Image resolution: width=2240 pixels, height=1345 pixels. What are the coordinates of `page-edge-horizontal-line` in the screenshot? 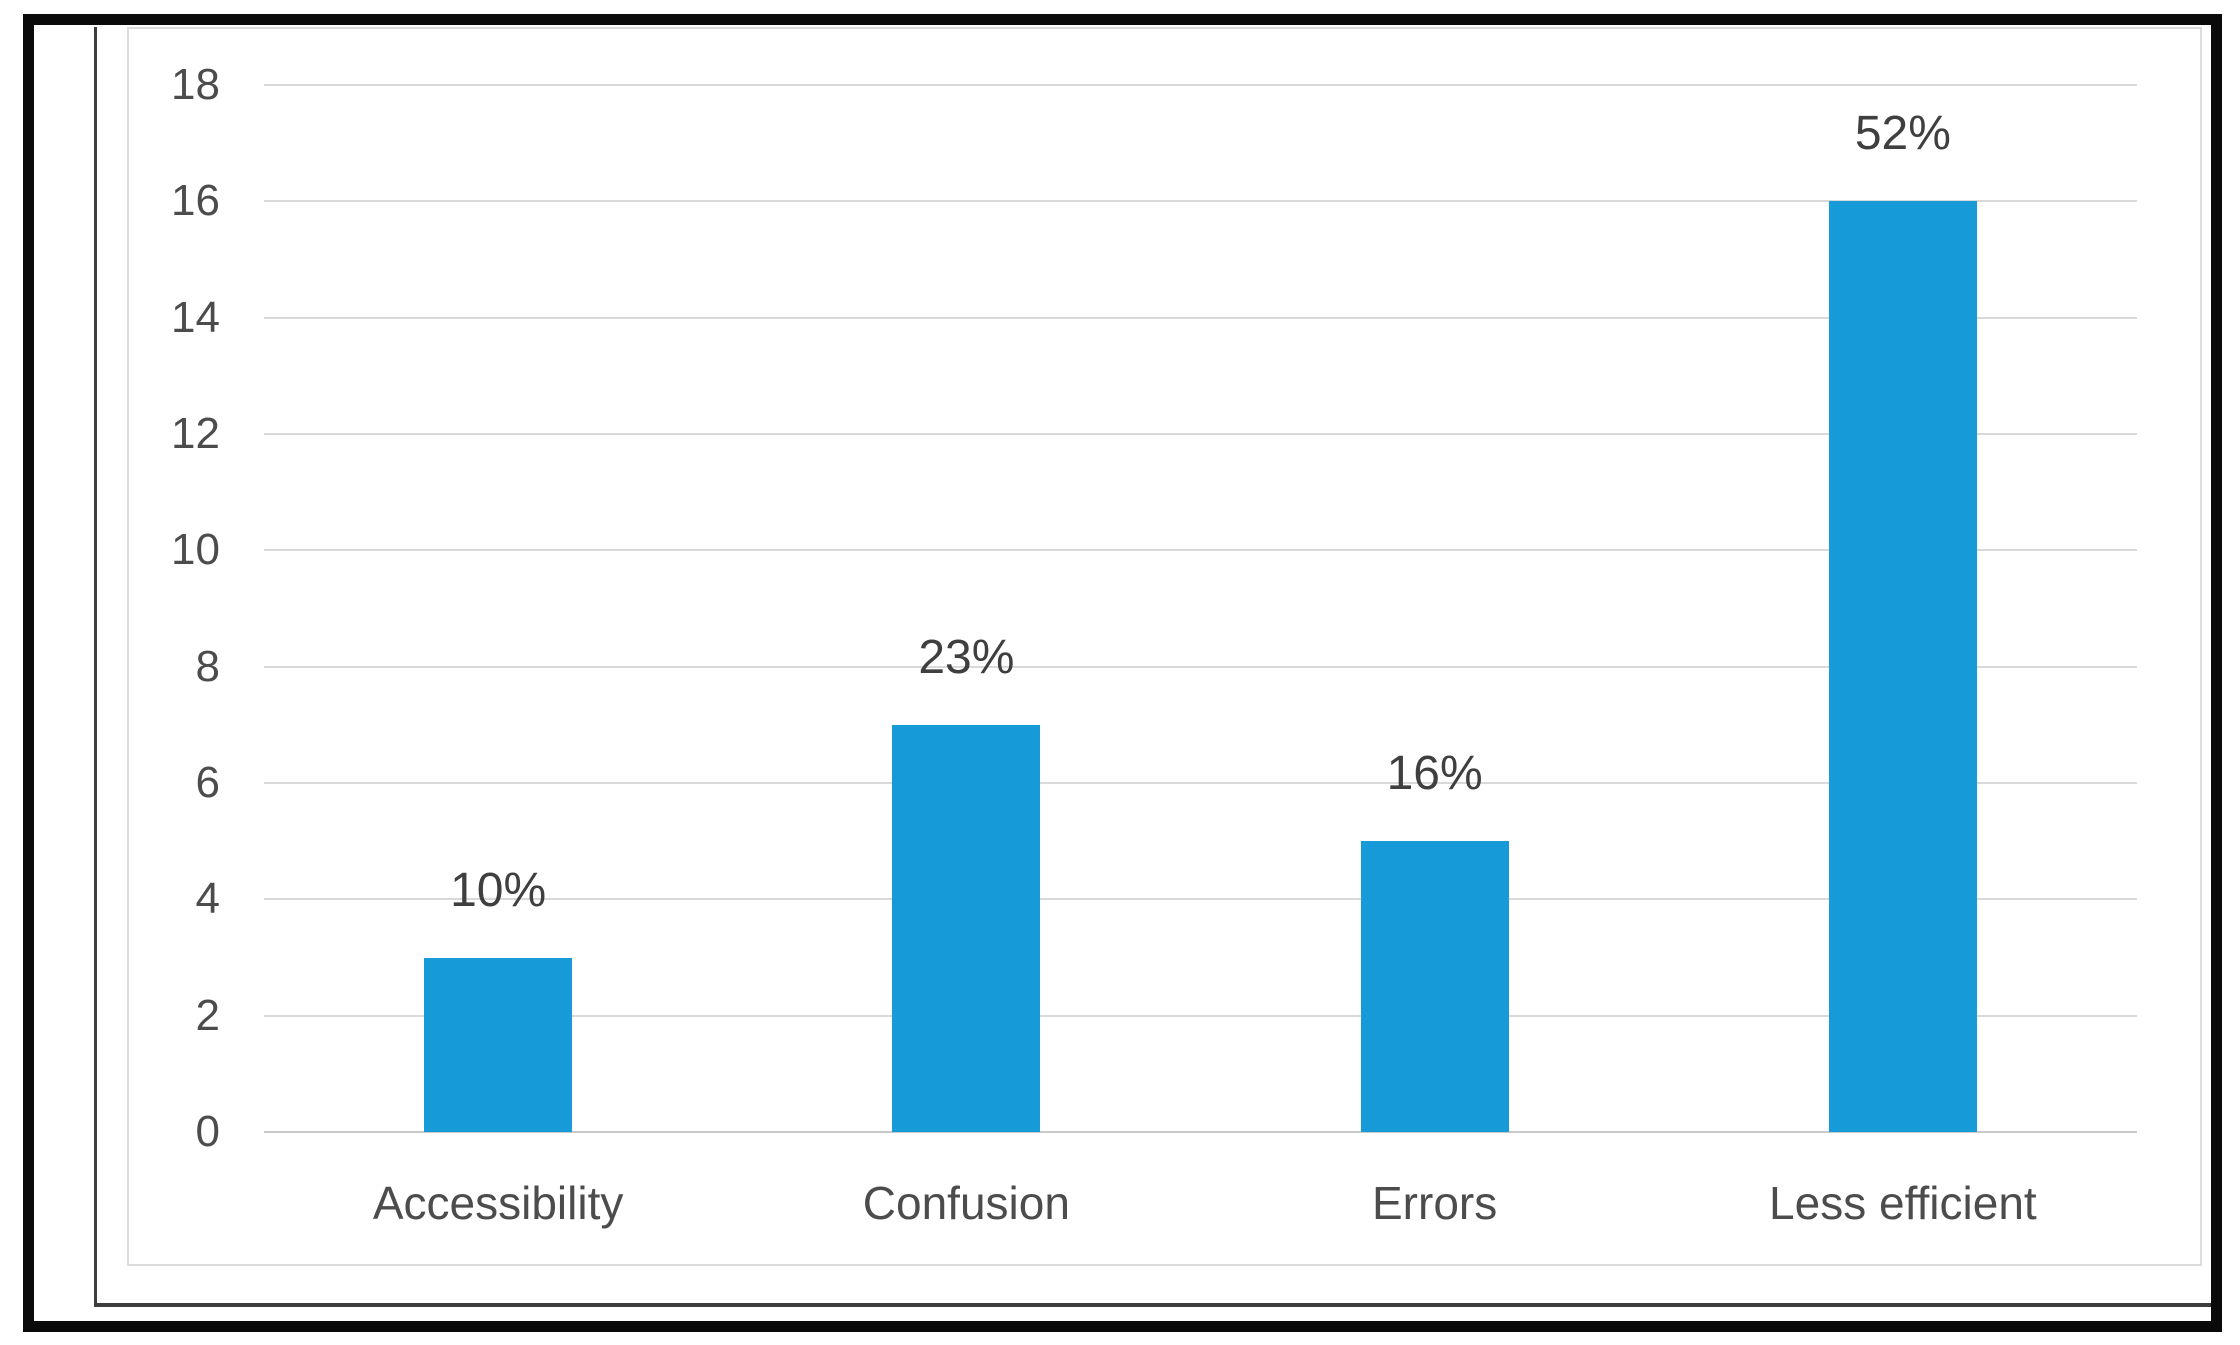 It's located at (1152, 1305).